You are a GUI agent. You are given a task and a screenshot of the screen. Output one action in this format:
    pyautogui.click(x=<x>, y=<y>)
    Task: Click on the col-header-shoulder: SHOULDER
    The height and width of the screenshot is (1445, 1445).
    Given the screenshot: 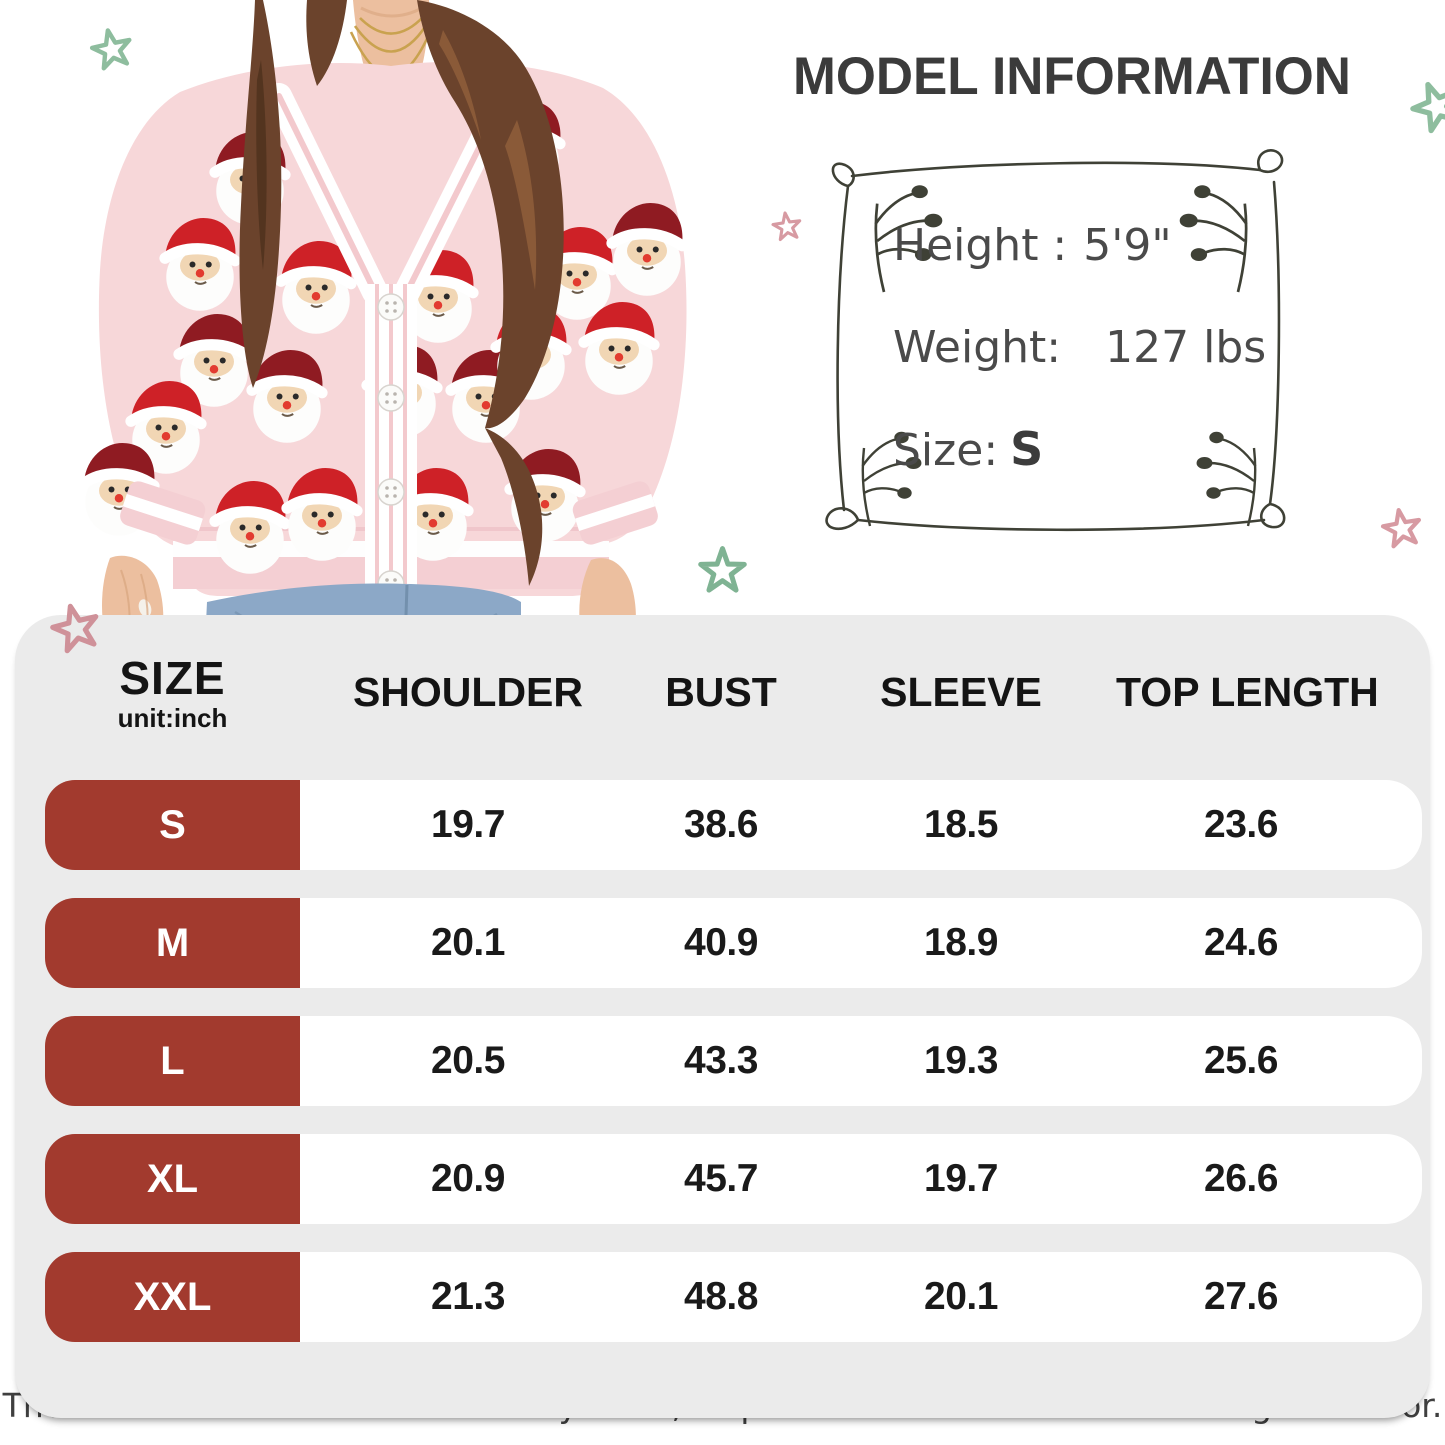 What is the action you would take?
    pyautogui.click(x=468, y=692)
    